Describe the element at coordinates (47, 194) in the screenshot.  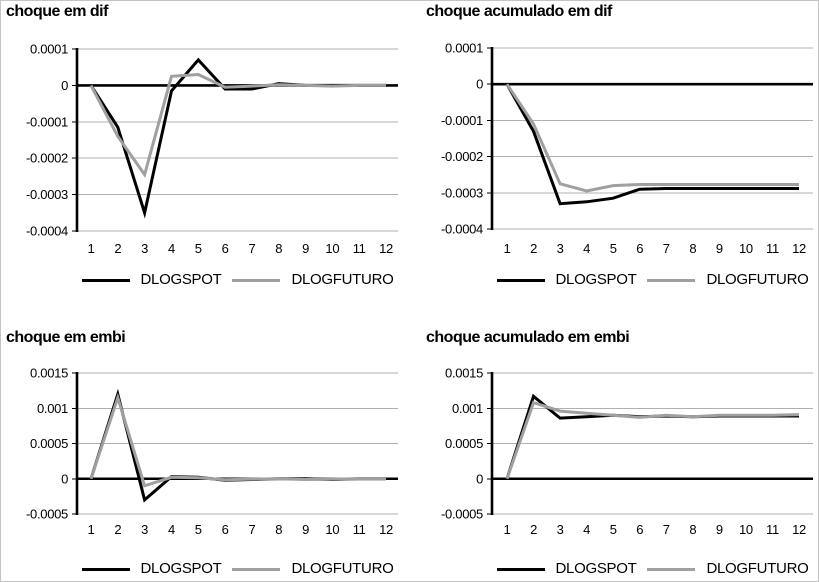
I see `svg-text: -0.0003` at that location.